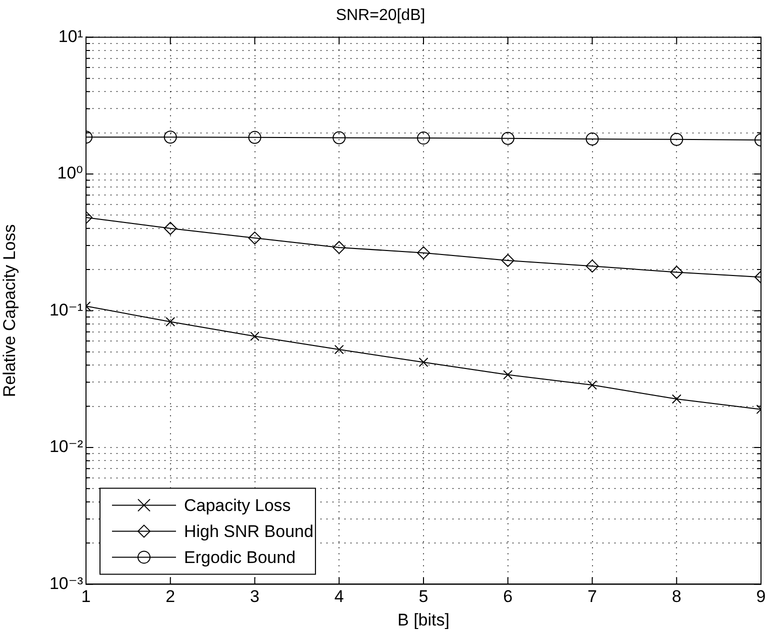  Describe the element at coordinates (86, 596) in the screenshot. I see `x-tick-label: 1` at that location.